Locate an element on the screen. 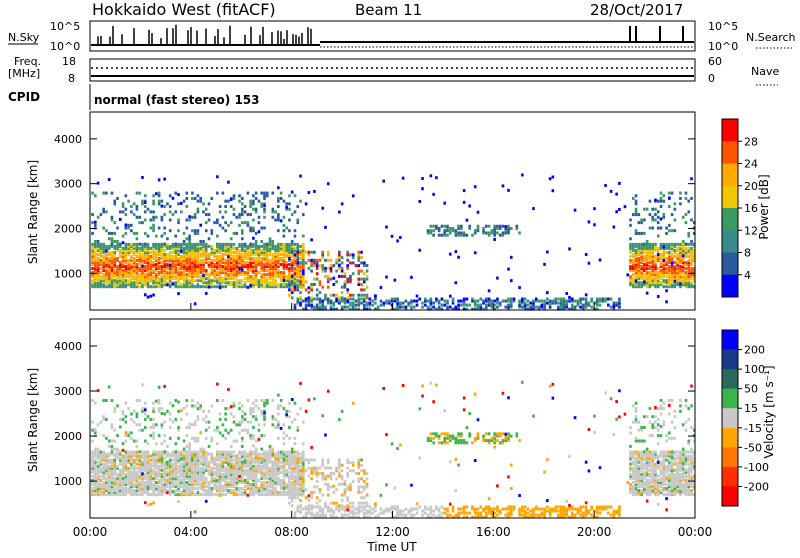  nsky-tick-top: 10^5 is located at coordinates (65, 26).